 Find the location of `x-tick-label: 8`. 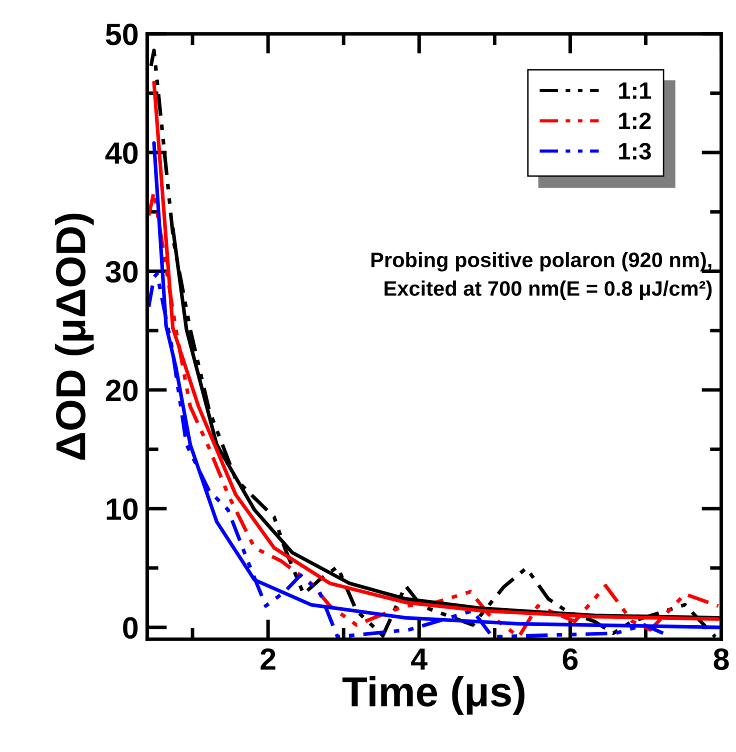

x-tick-label: 8 is located at coordinates (721, 659).